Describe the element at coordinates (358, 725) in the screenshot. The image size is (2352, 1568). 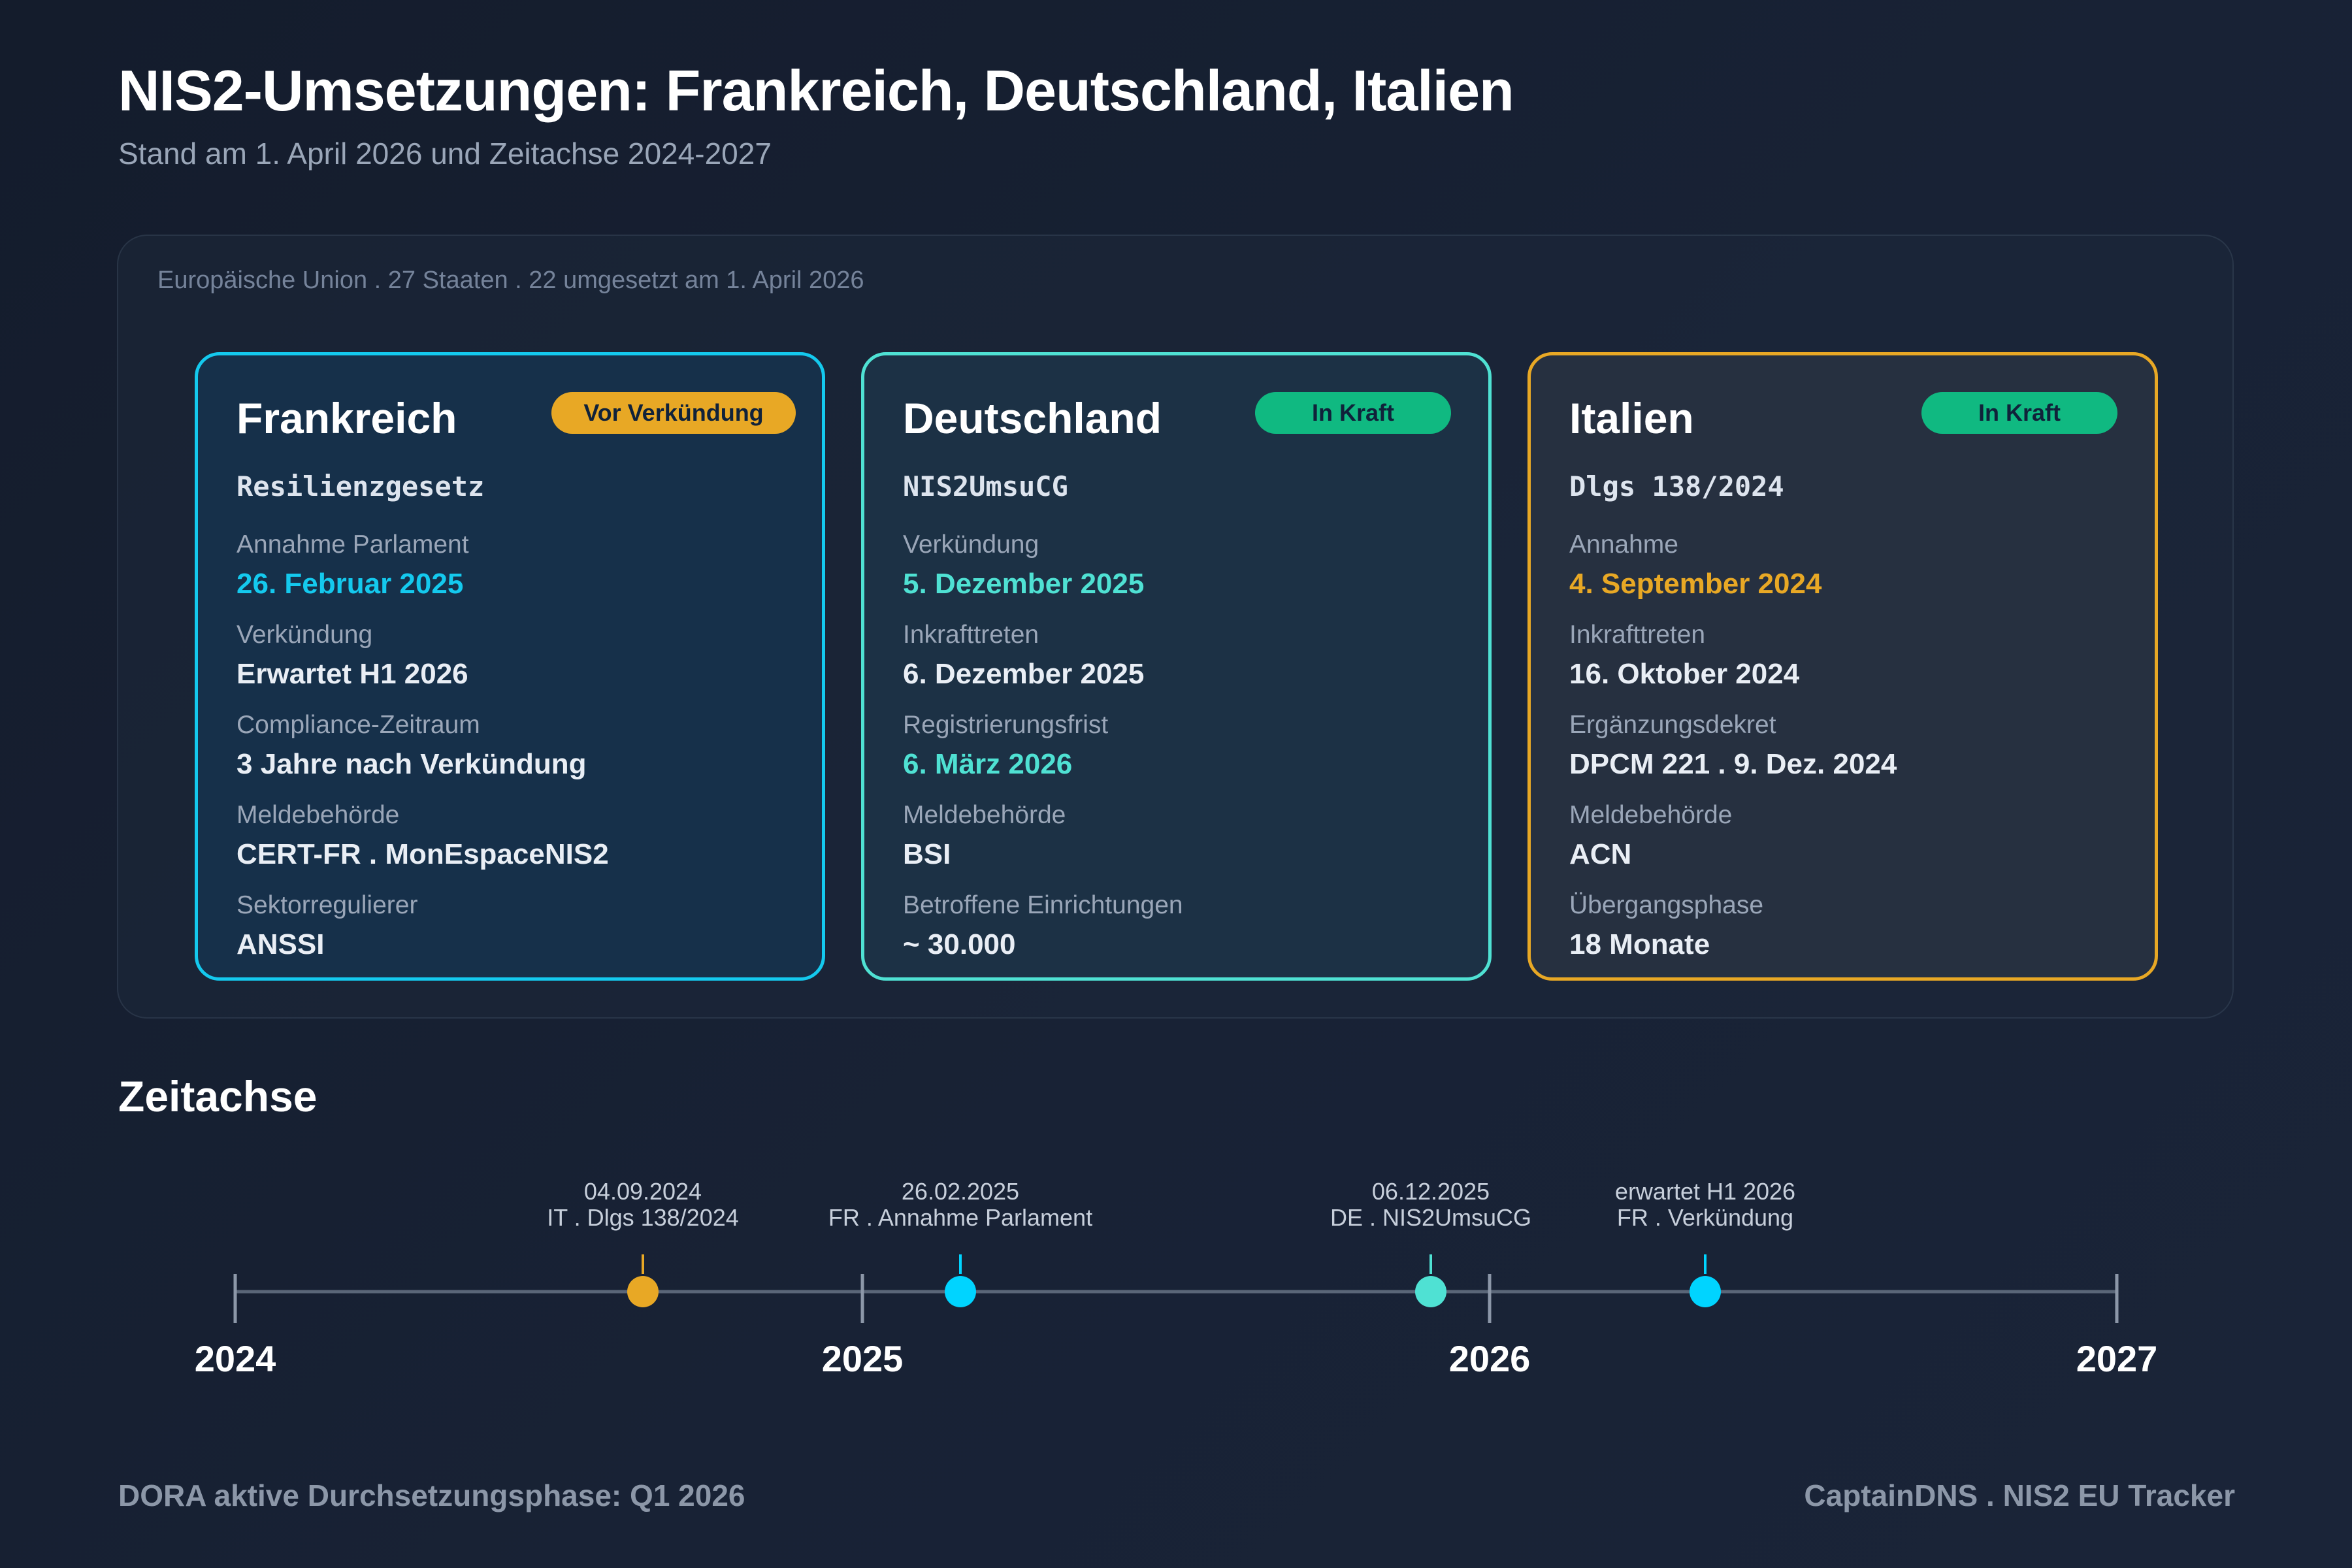
I see `field-label: Compliance-Zeitraum` at that location.